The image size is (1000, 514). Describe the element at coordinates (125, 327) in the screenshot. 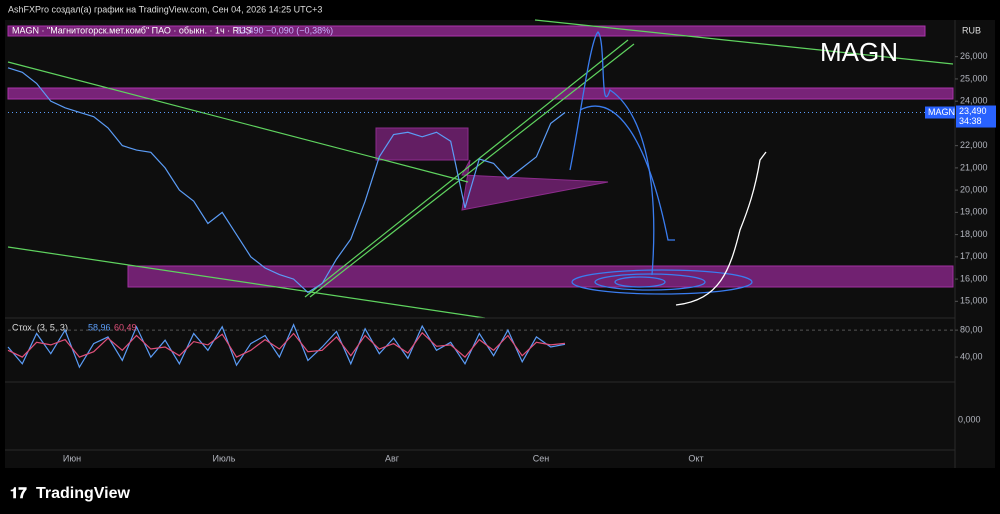

I see `indicator-value: 60,49` at that location.